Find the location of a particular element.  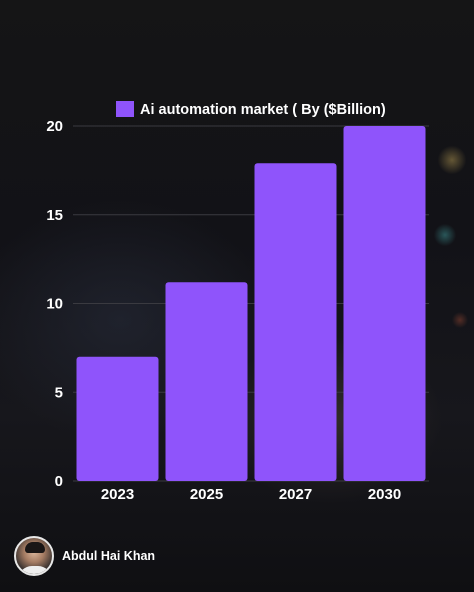

x-tick-label: 2023 is located at coordinates (117, 494).